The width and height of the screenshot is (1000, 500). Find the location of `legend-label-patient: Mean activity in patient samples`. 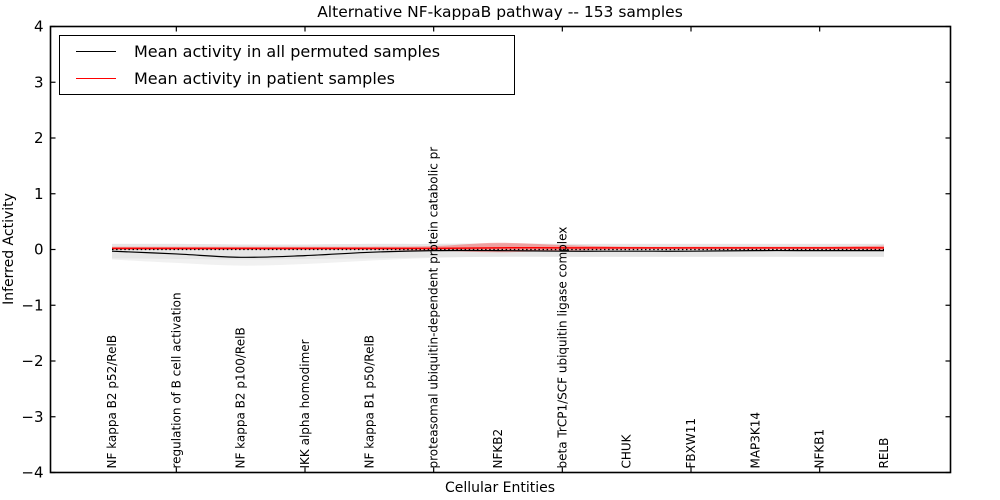

legend-label-patient: Mean activity in patient samples is located at coordinates (264, 78).